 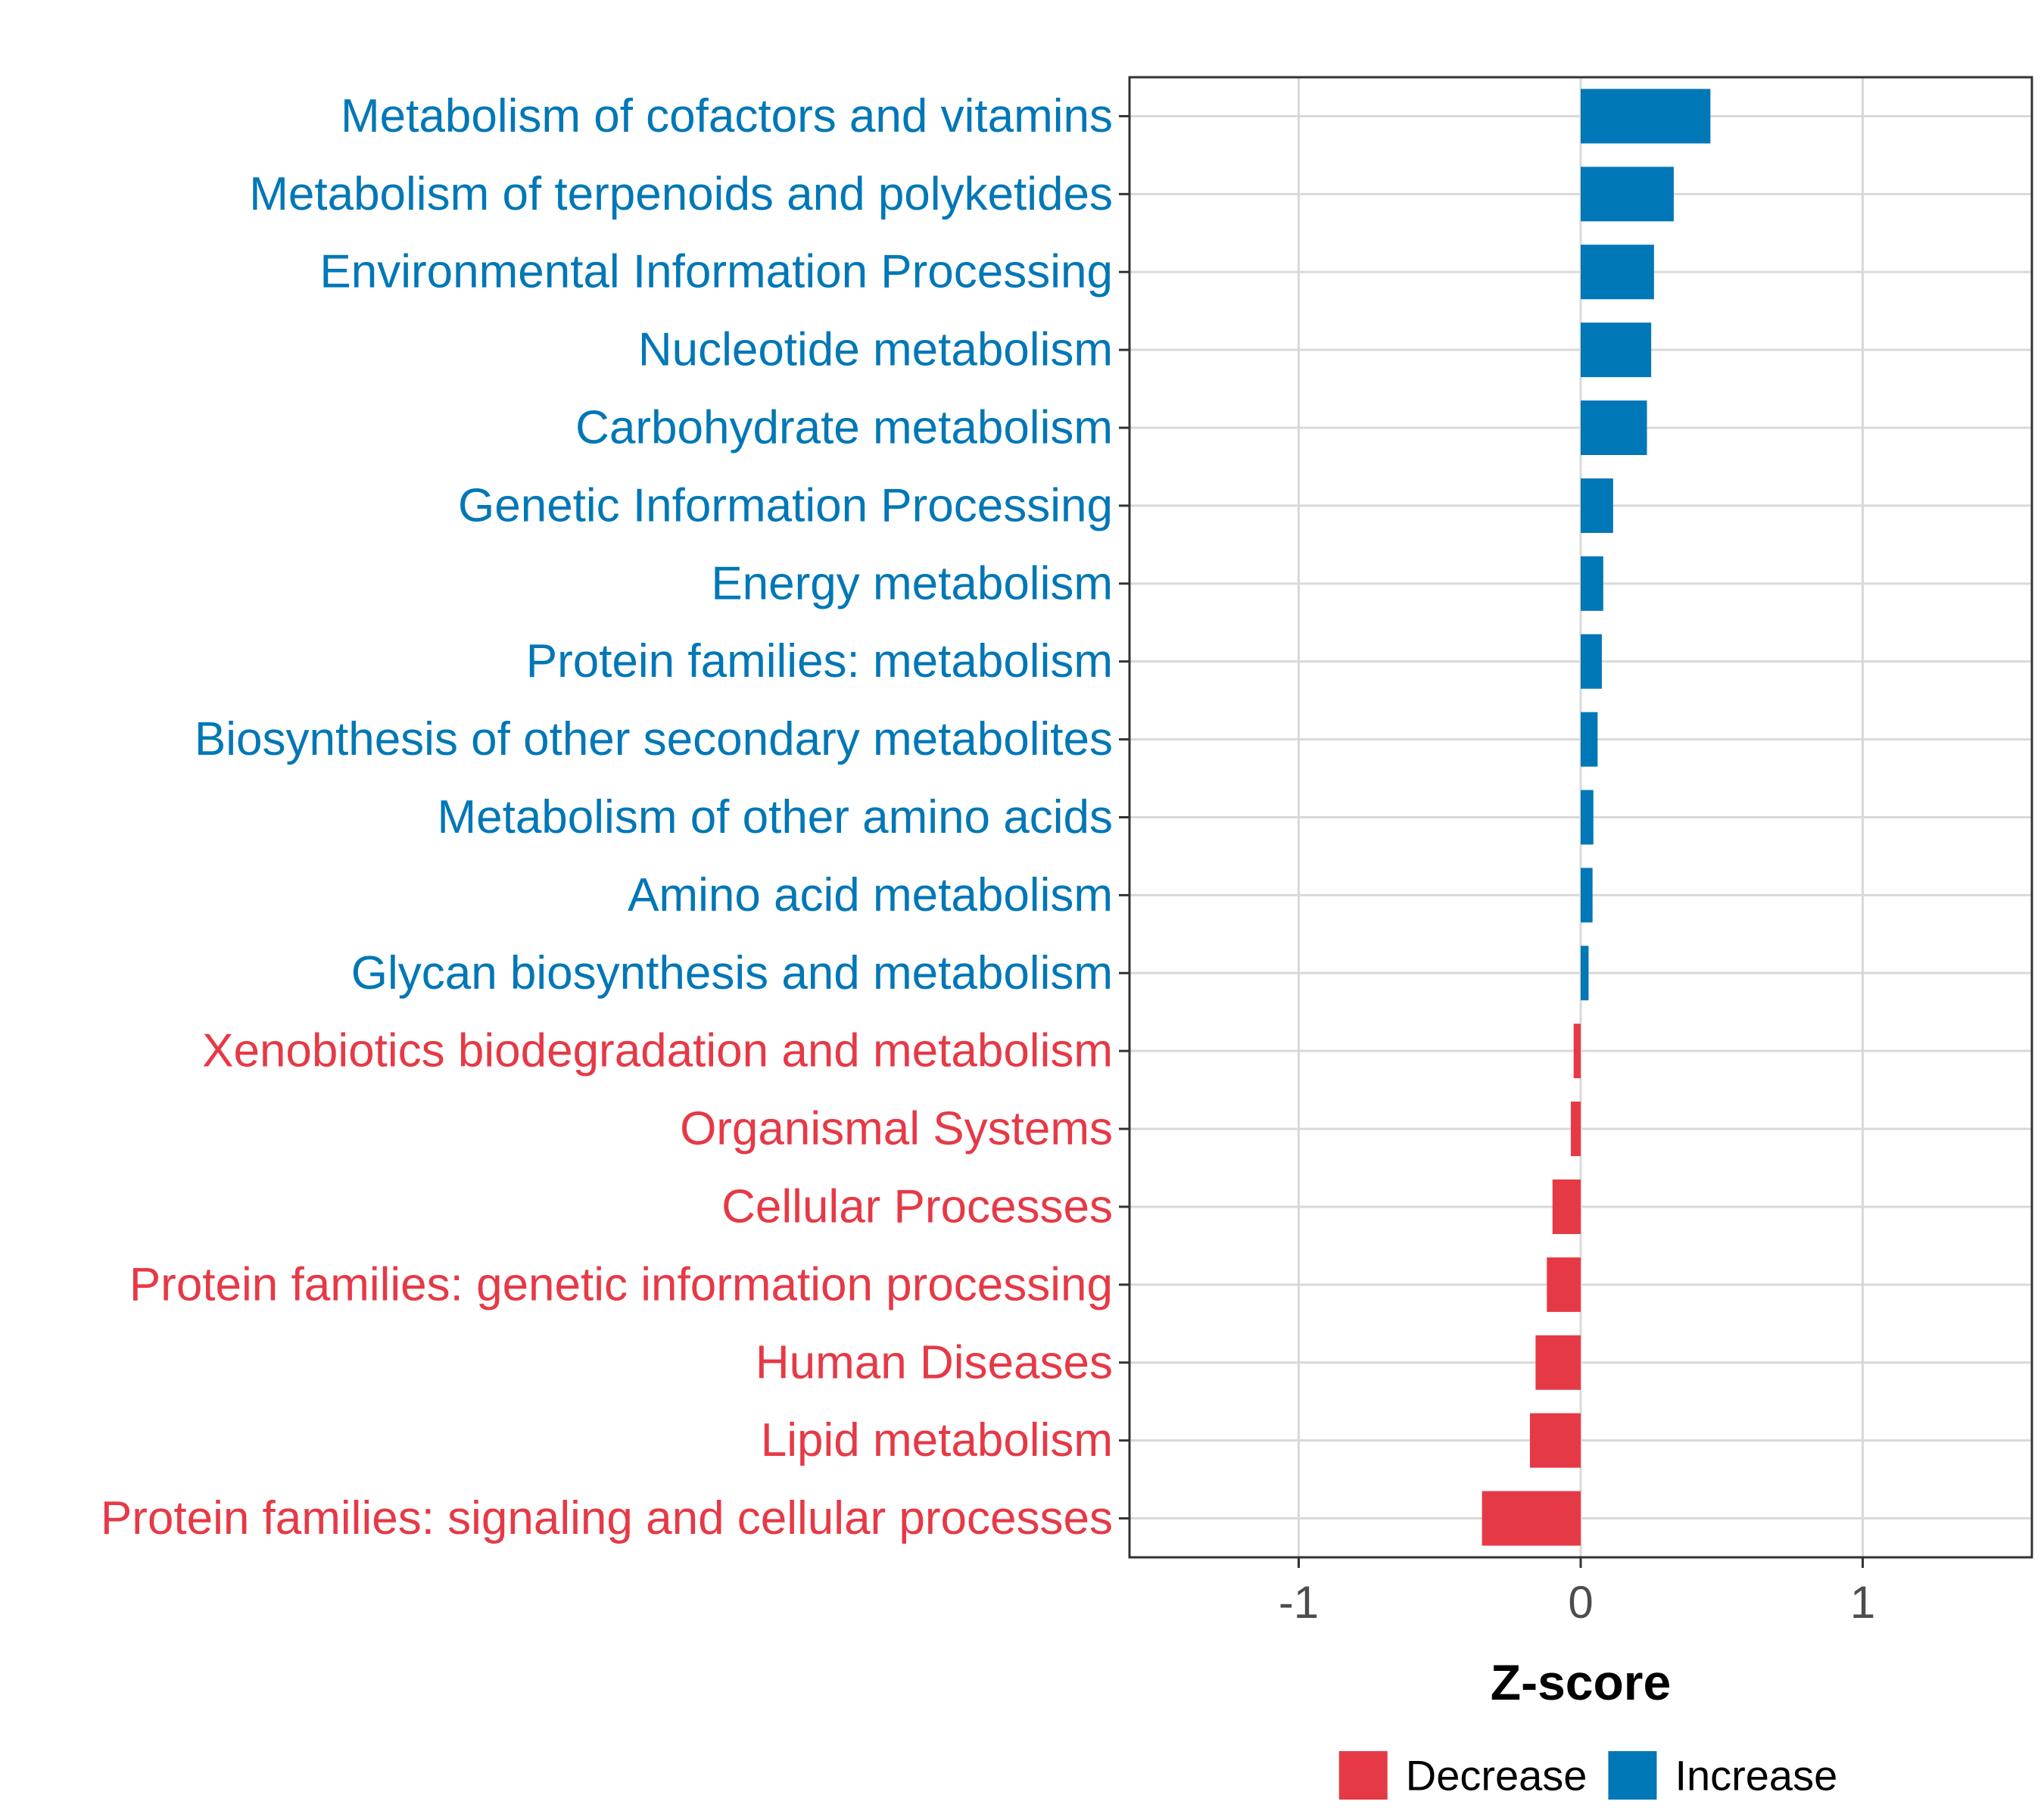 I want to click on category-label-7: Protein families: metabolism, so click(x=820, y=661).